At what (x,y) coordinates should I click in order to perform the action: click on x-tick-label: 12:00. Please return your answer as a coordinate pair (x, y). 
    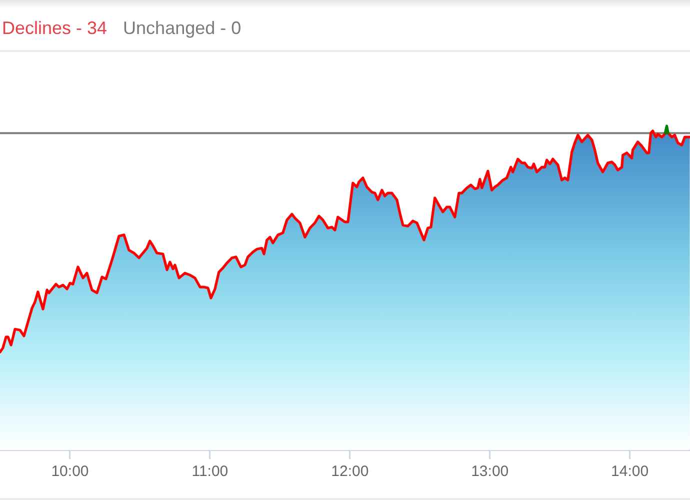
    Looking at the image, I should click on (350, 471).